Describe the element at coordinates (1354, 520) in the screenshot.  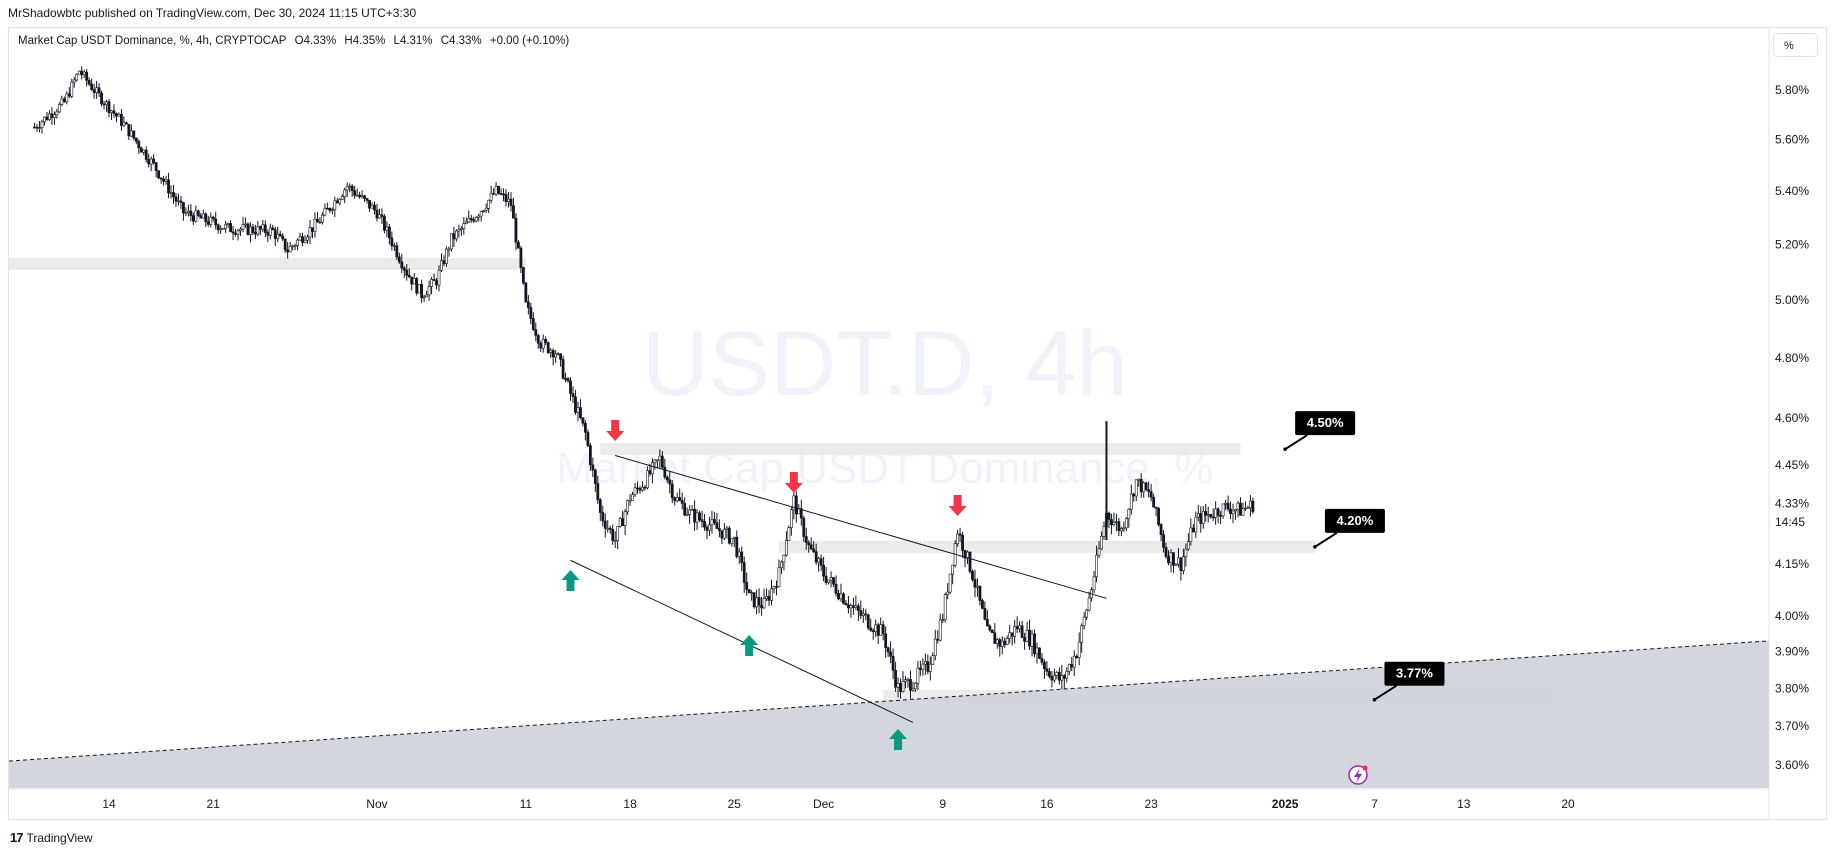
I see `callout-box` at that location.